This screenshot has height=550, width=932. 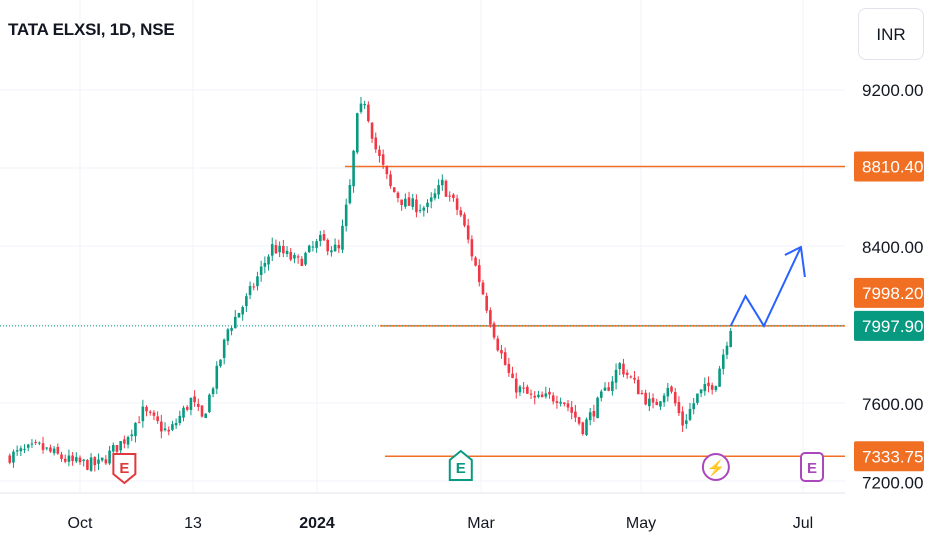 I want to click on price-tag-8810.40: 8810.40, so click(x=889, y=166).